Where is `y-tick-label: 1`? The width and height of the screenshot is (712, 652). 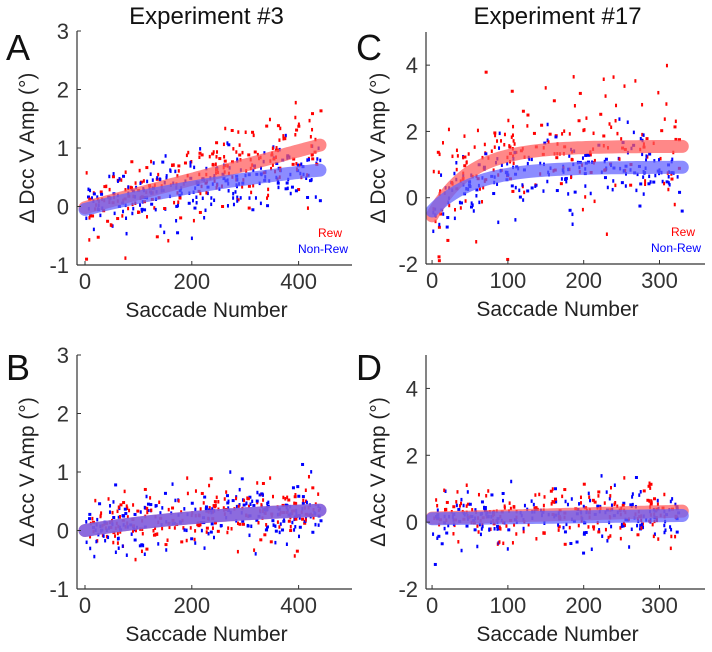 y-tick-label: 1 is located at coordinates (63, 148).